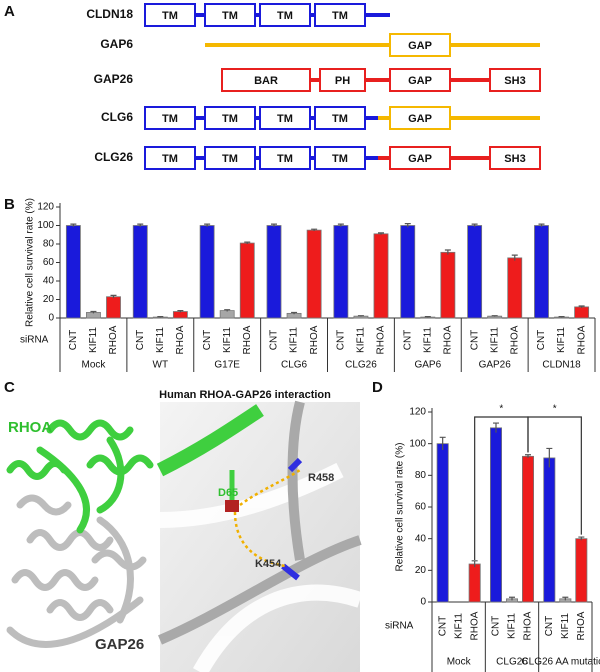 The height and width of the screenshot is (672, 600). Describe the element at coordinates (294, 365) in the screenshot. I see `category-label: CLG6` at that location.